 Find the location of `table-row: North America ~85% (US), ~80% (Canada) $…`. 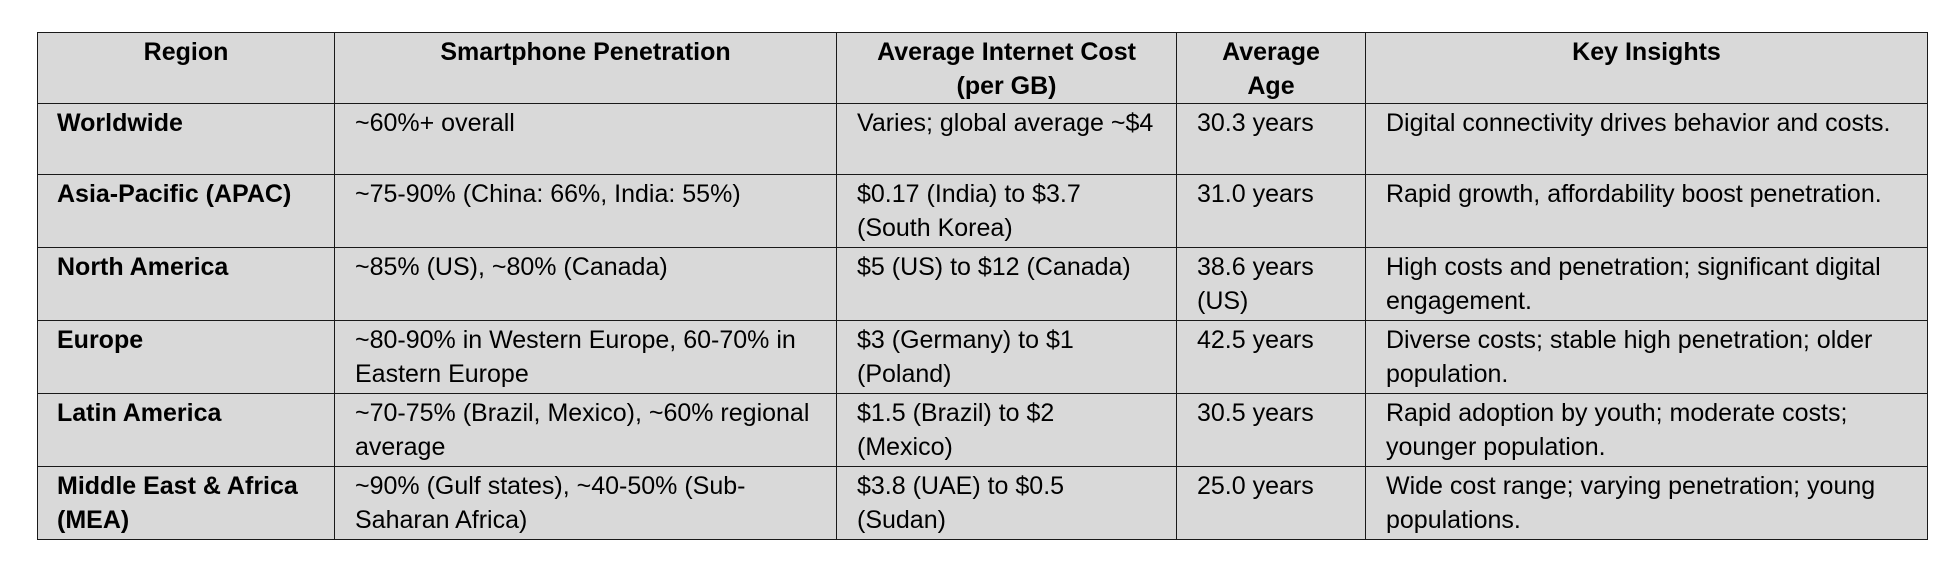

table-row: North America ~85% (US), ~80% (Canada) $… is located at coordinates (982, 284).